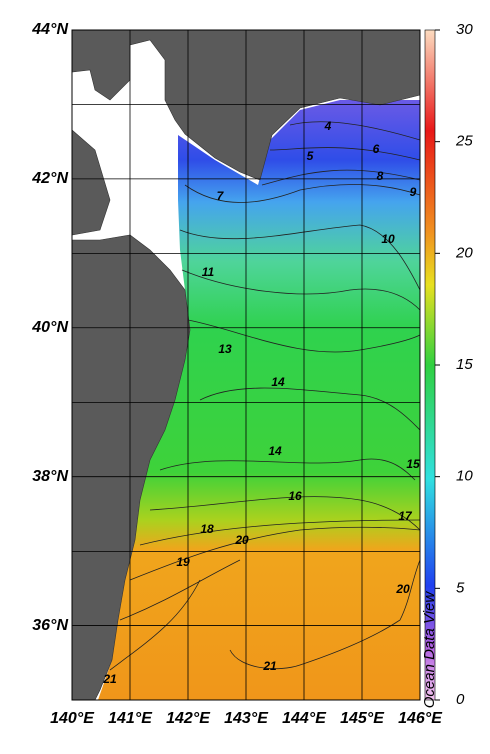 The height and width of the screenshot is (754, 490). What do you see at coordinates (225, 349) in the screenshot?
I see `contour-label: 13` at bounding box center [225, 349].